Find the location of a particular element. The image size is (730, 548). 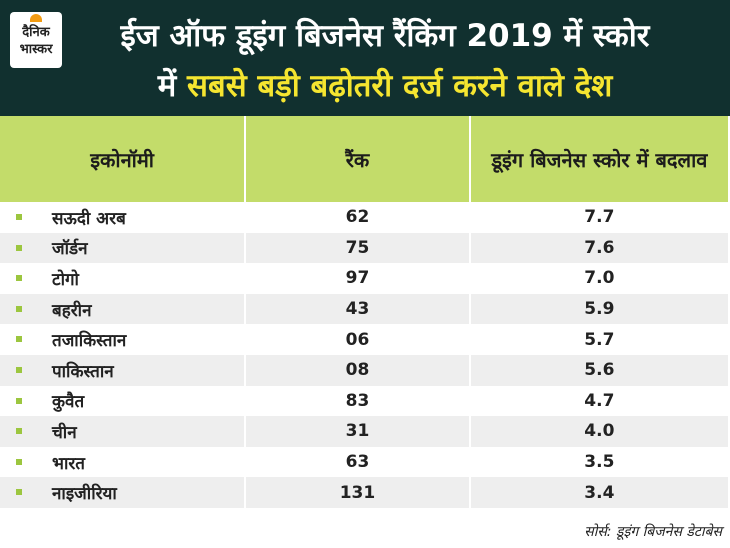

column-header: डूइंग बिजनेस स्कोर में बदलाव is located at coordinates (599, 159).